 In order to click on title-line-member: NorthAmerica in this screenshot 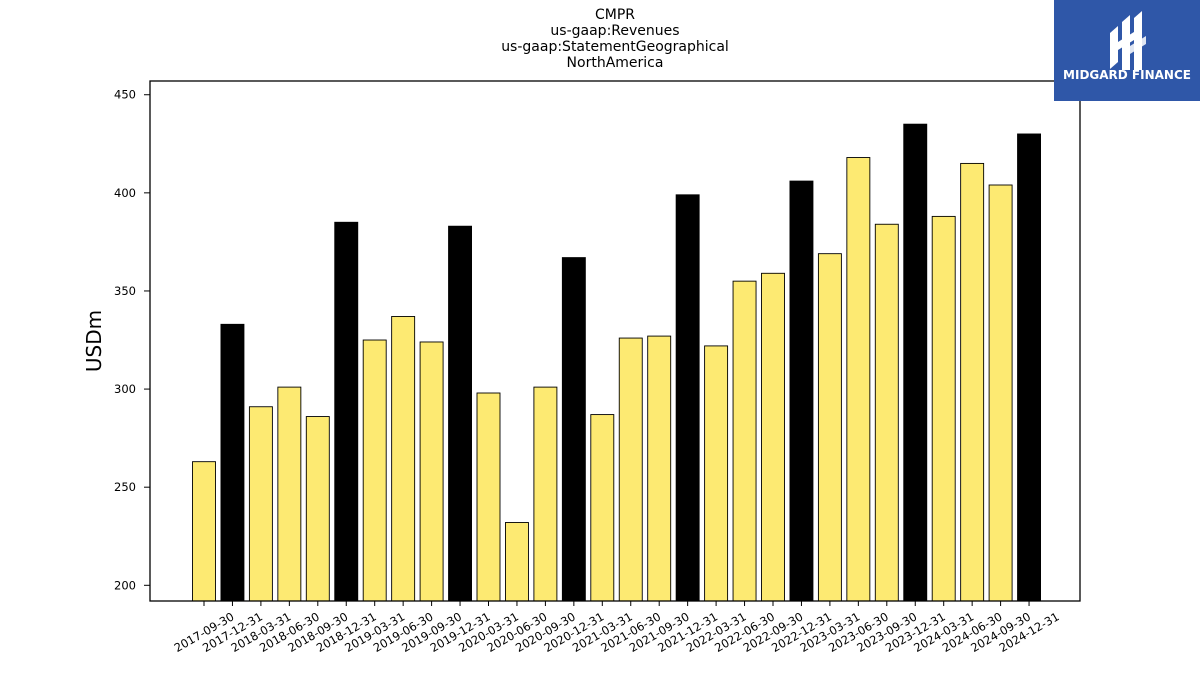, I will do `click(615, 63)`.